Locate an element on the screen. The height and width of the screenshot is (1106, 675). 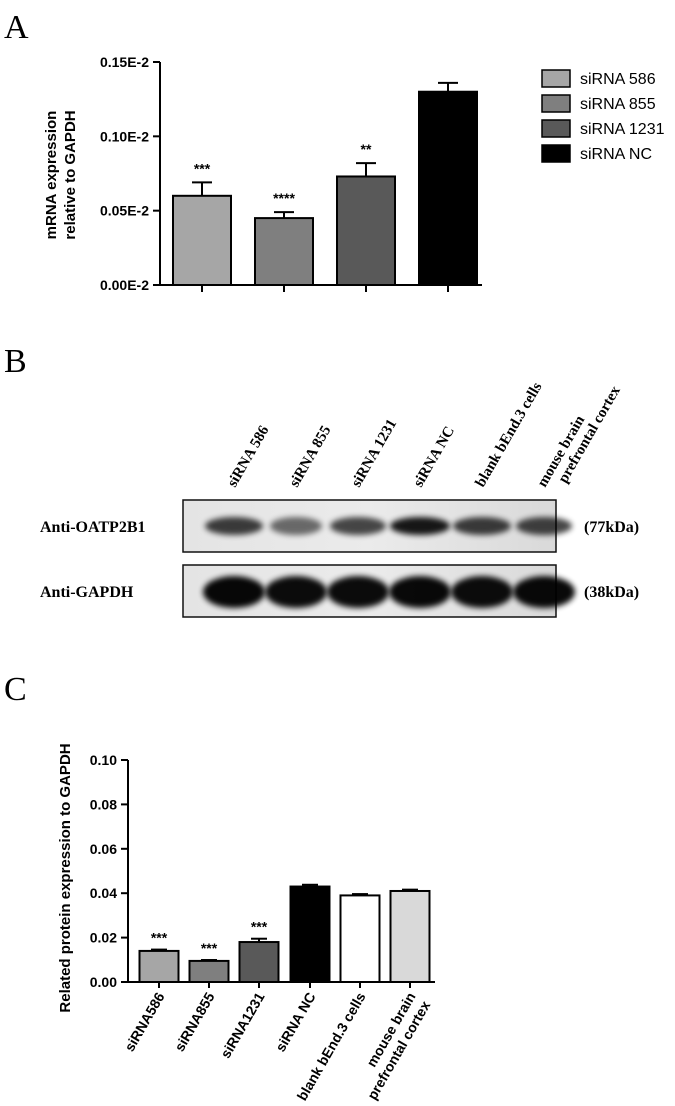
chart-c-bars: *** *** *** is located at coordinates (284, 933).